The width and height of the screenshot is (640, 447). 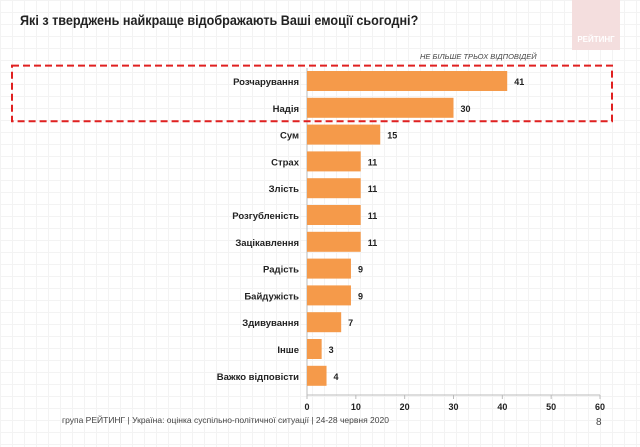 I want to click on x-tick-label: 0, so click(x=306, y=407).